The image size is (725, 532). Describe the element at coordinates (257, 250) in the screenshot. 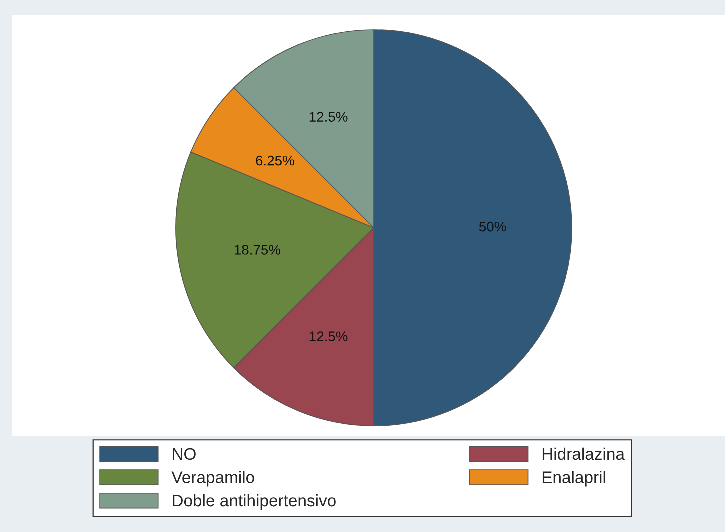

I see `data-label: 18.75%` at that location.